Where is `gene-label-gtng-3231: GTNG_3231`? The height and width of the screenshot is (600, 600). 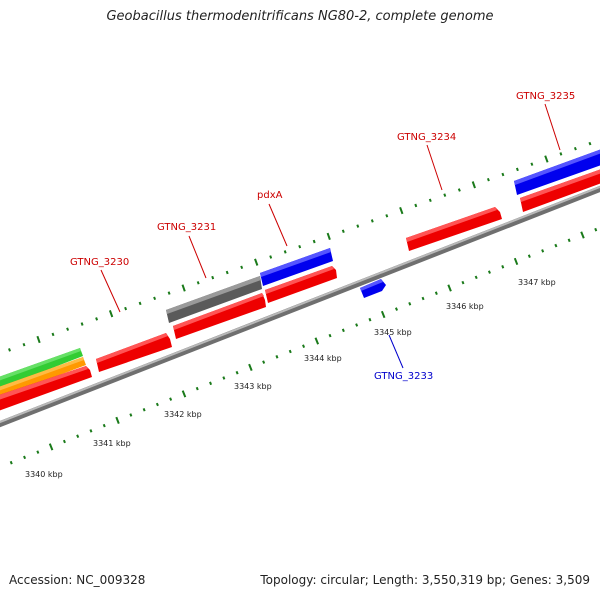
gene-label-gtng-3231: GTNG_3231 is located at coordinates (186, 227).